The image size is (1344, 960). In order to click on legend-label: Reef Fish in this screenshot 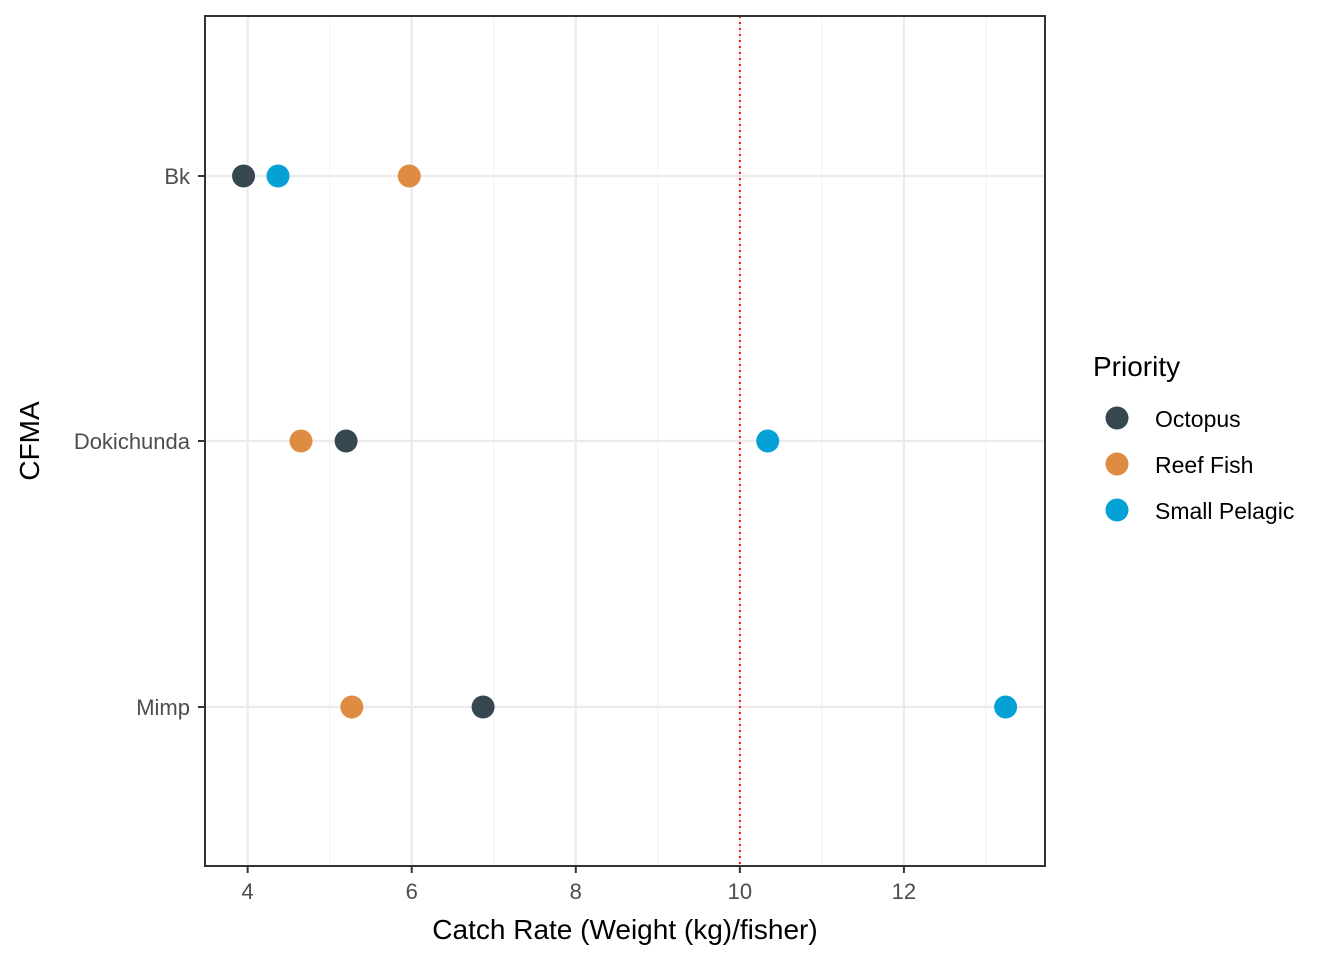, I will do `click(1204, 465)`.